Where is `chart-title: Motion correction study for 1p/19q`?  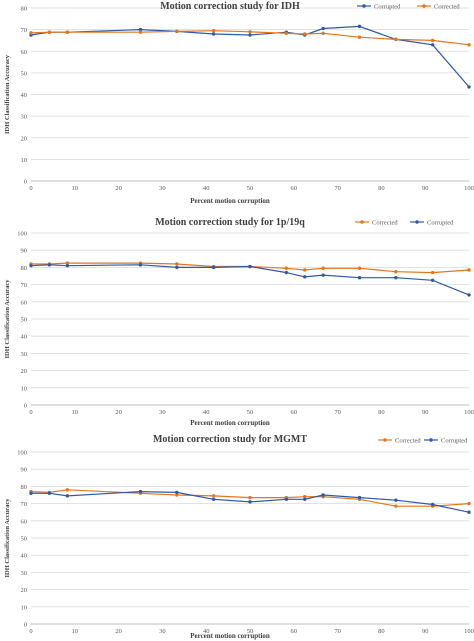 chart-title: Motion correction study for 1p/19q is located at coordinates (230, 222).